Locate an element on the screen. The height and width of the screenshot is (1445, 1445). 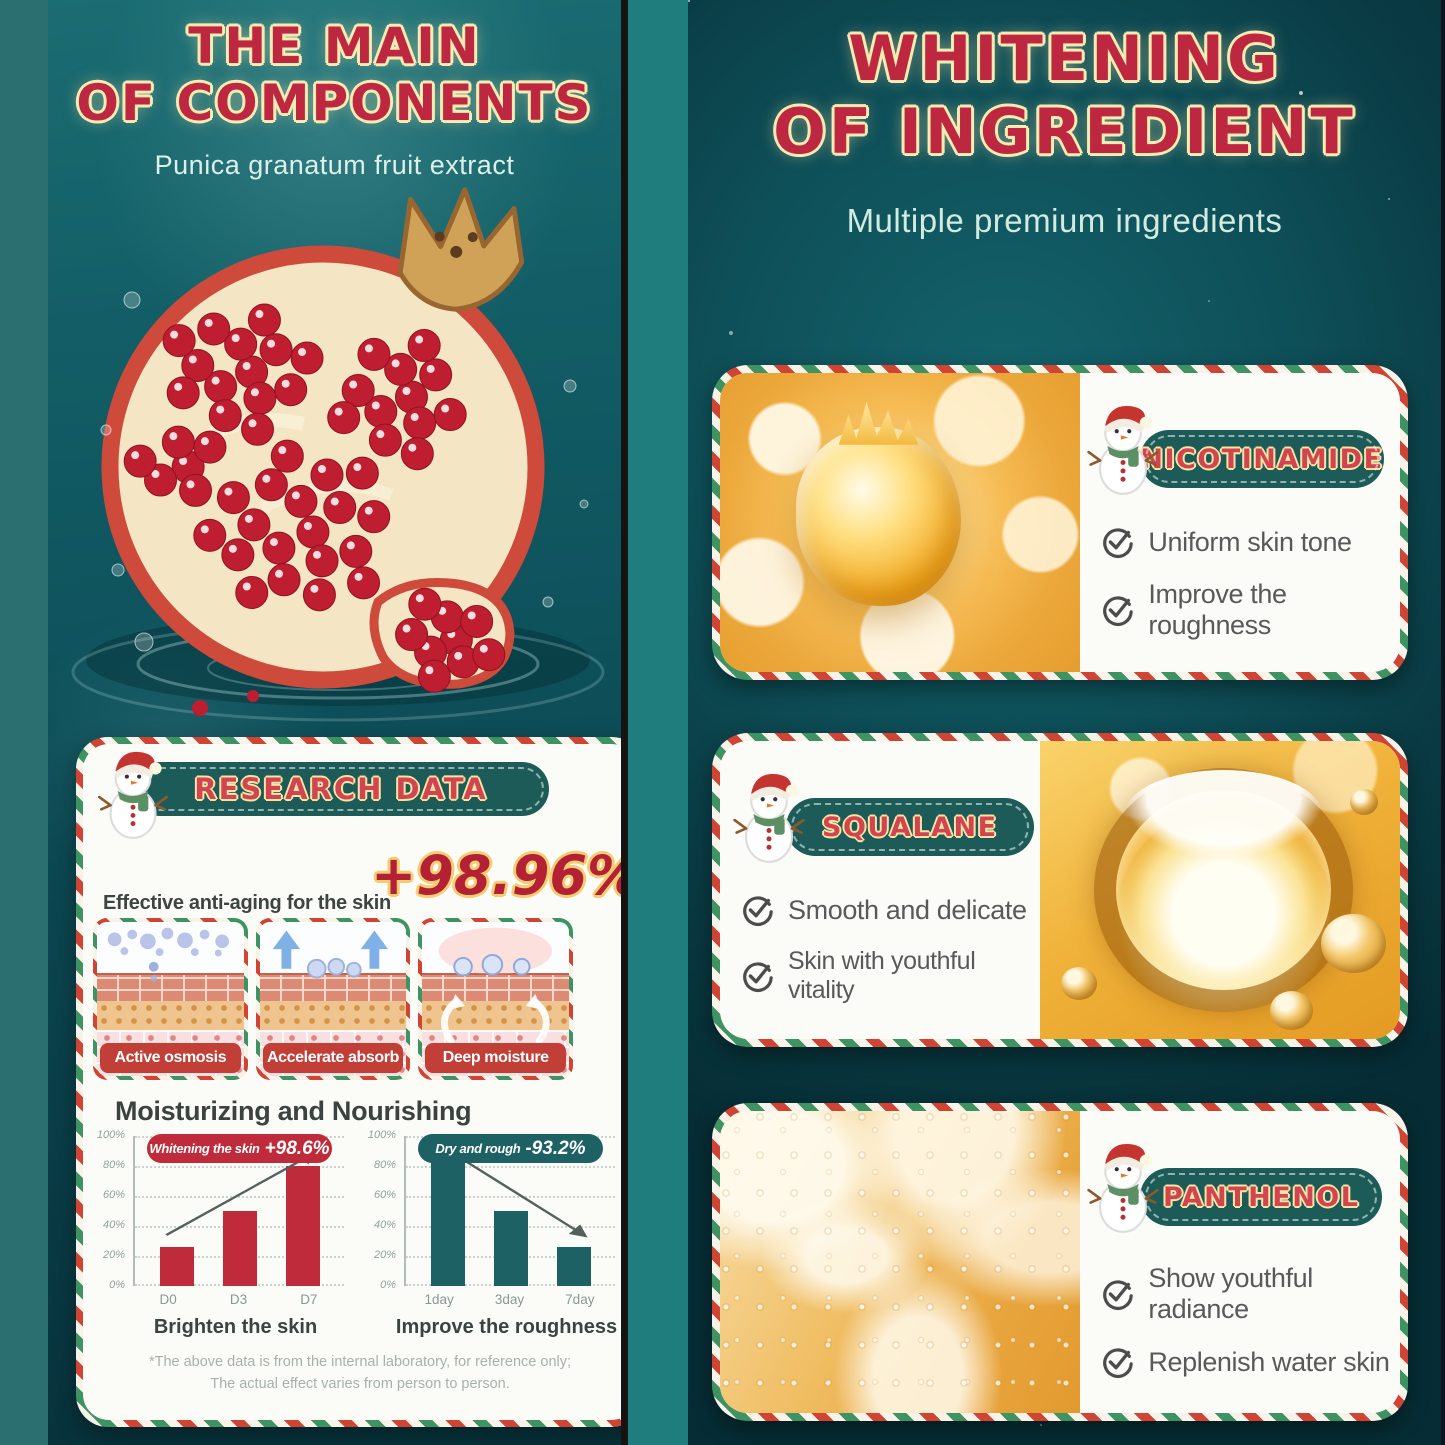
badge-row: PANTHENOL is located at coordinates (1234, 1188).